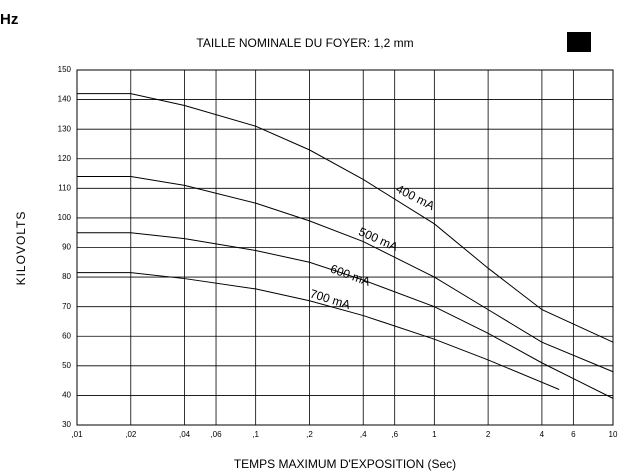 This screenshot has width=630, height=475. Describe the element at coordinates (66, 365) in the screenshot. I see `y-tick-label: 50` at that location.